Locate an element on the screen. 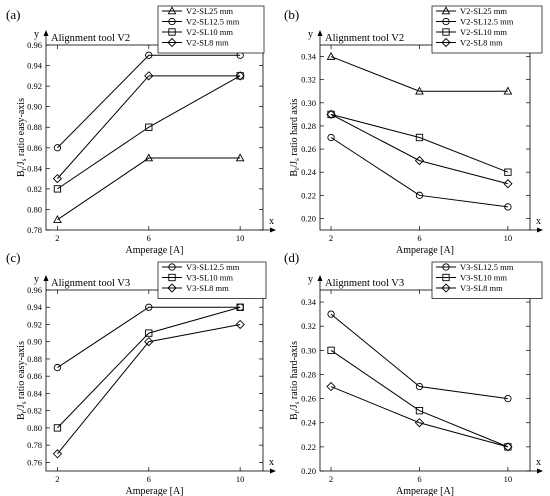 The image size is (550, 496). y-tick-label: 0.24 is located at coordinates (309, 172).